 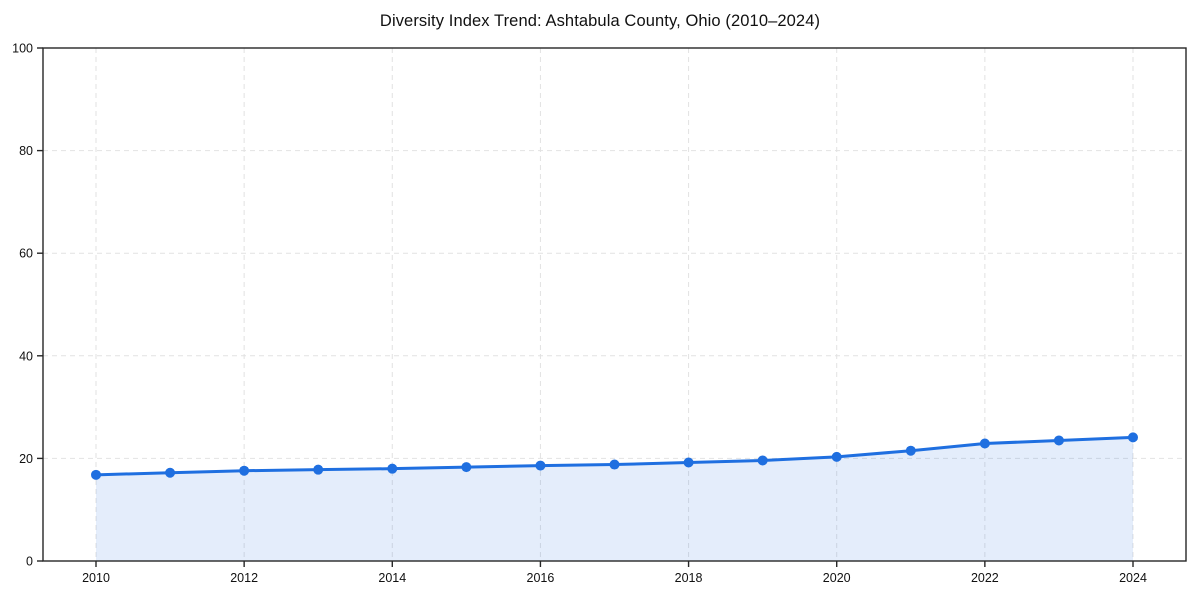 What do you see at coordinates (1133, 437) in the screenshot?
I see `data-point-2024` at bounding box center [1133, 437].